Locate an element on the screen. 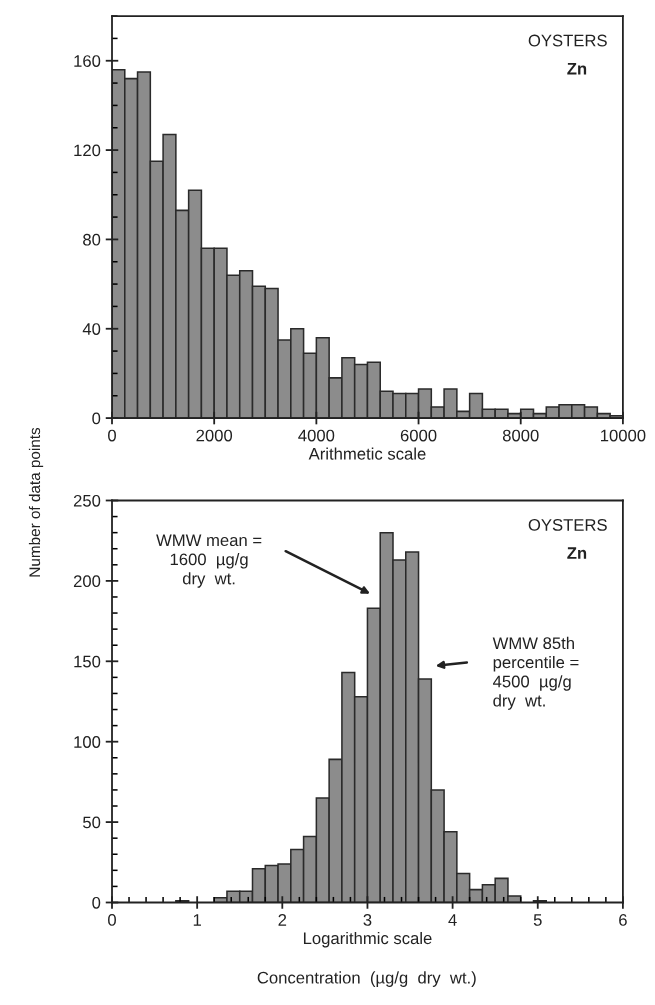 The image size is (655, 1005). y-tick-label: 150 is located at coordinates (87, 661).